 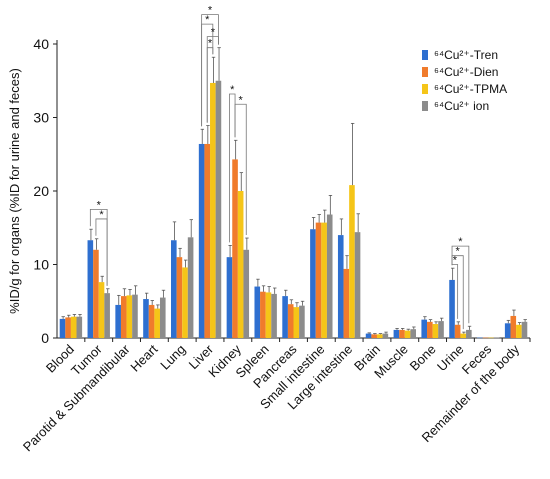 What do you see at coordinates (210, 44) in the screenshot?
I see `significance-star-5: *` at bounding box center [210, 44].